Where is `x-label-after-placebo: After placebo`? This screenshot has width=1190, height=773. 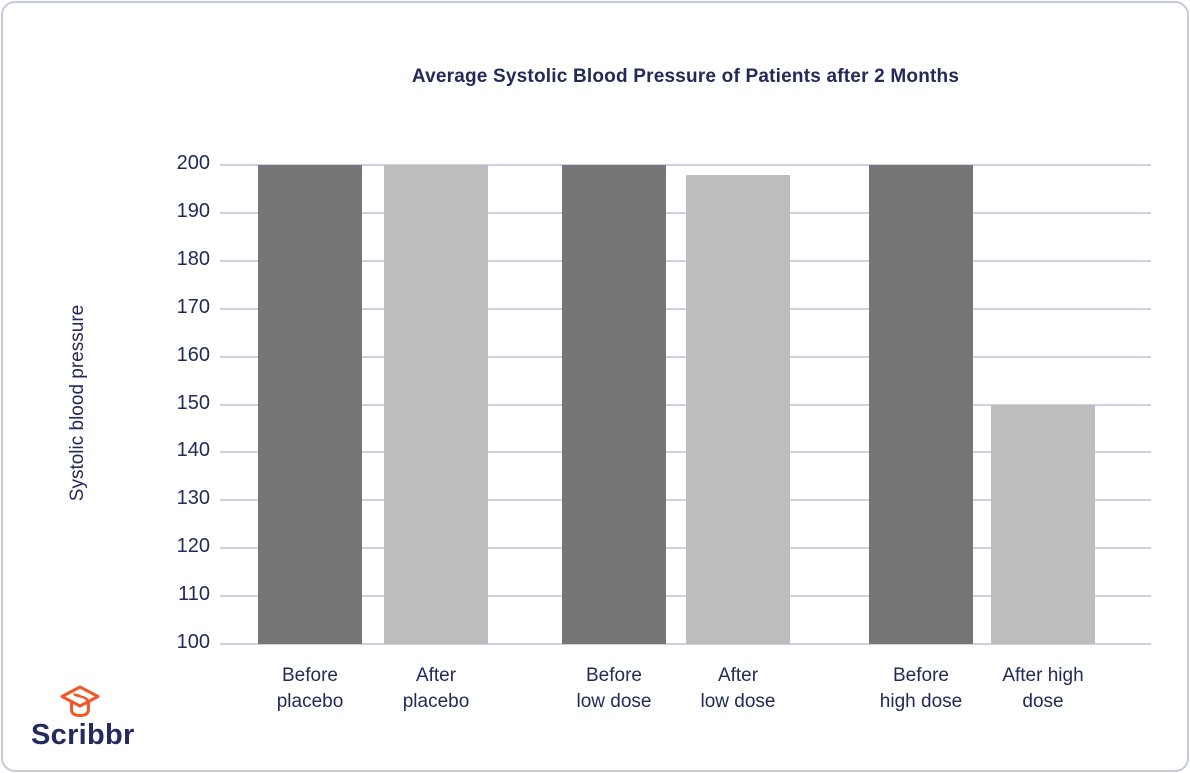 x-label-after-placebo: After placebo is located at coordinates (436, 688).